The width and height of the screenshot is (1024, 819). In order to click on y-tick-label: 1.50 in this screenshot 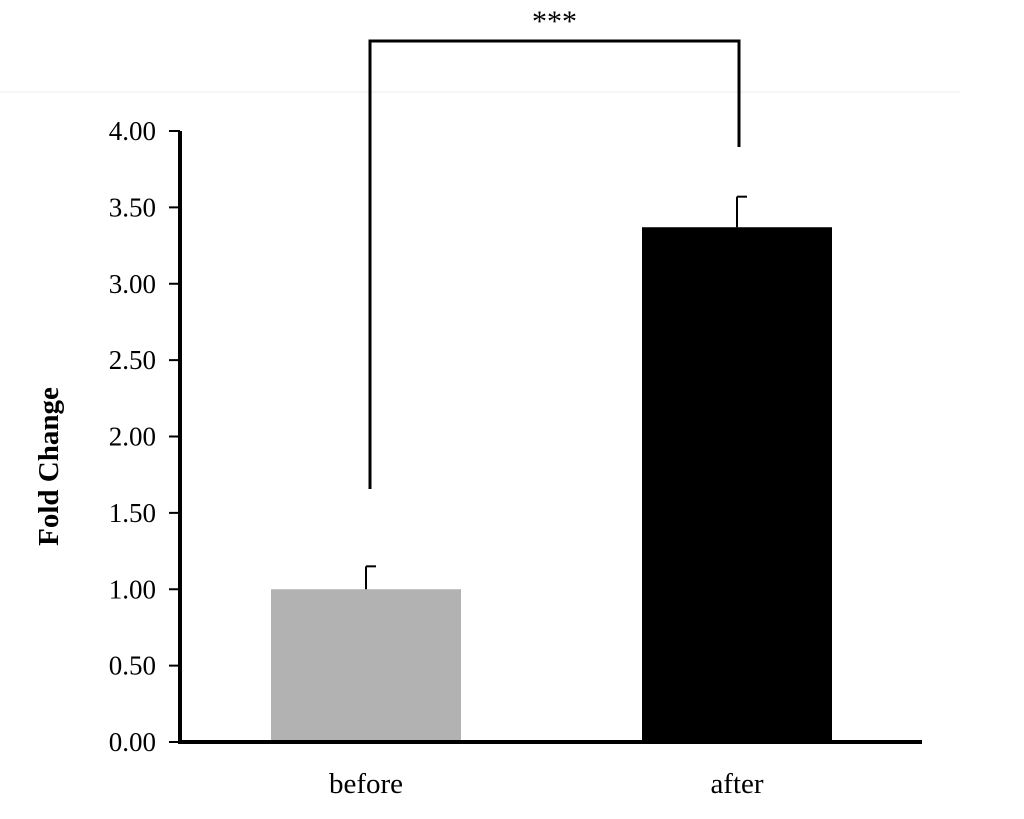, I will do `click(132, 513)`.